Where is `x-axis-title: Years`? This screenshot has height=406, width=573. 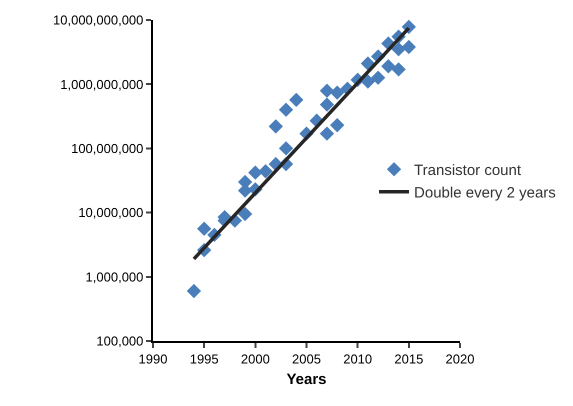 x-axis-title: Years is located at coordinates (306, 379).